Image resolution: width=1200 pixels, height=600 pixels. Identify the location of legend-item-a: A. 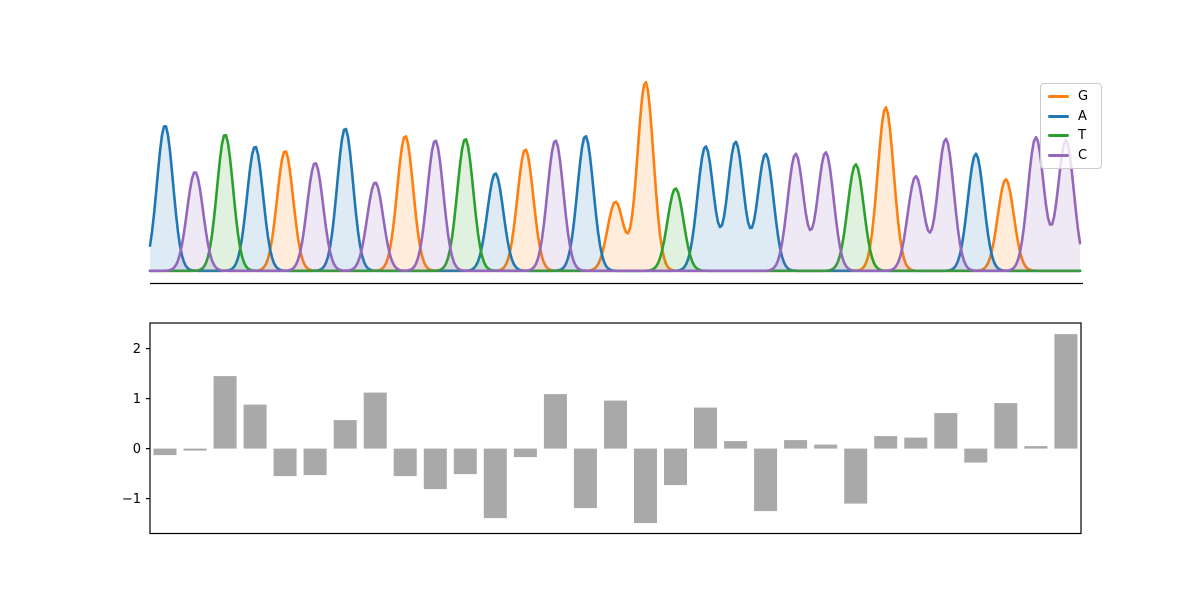
(1071, 116).